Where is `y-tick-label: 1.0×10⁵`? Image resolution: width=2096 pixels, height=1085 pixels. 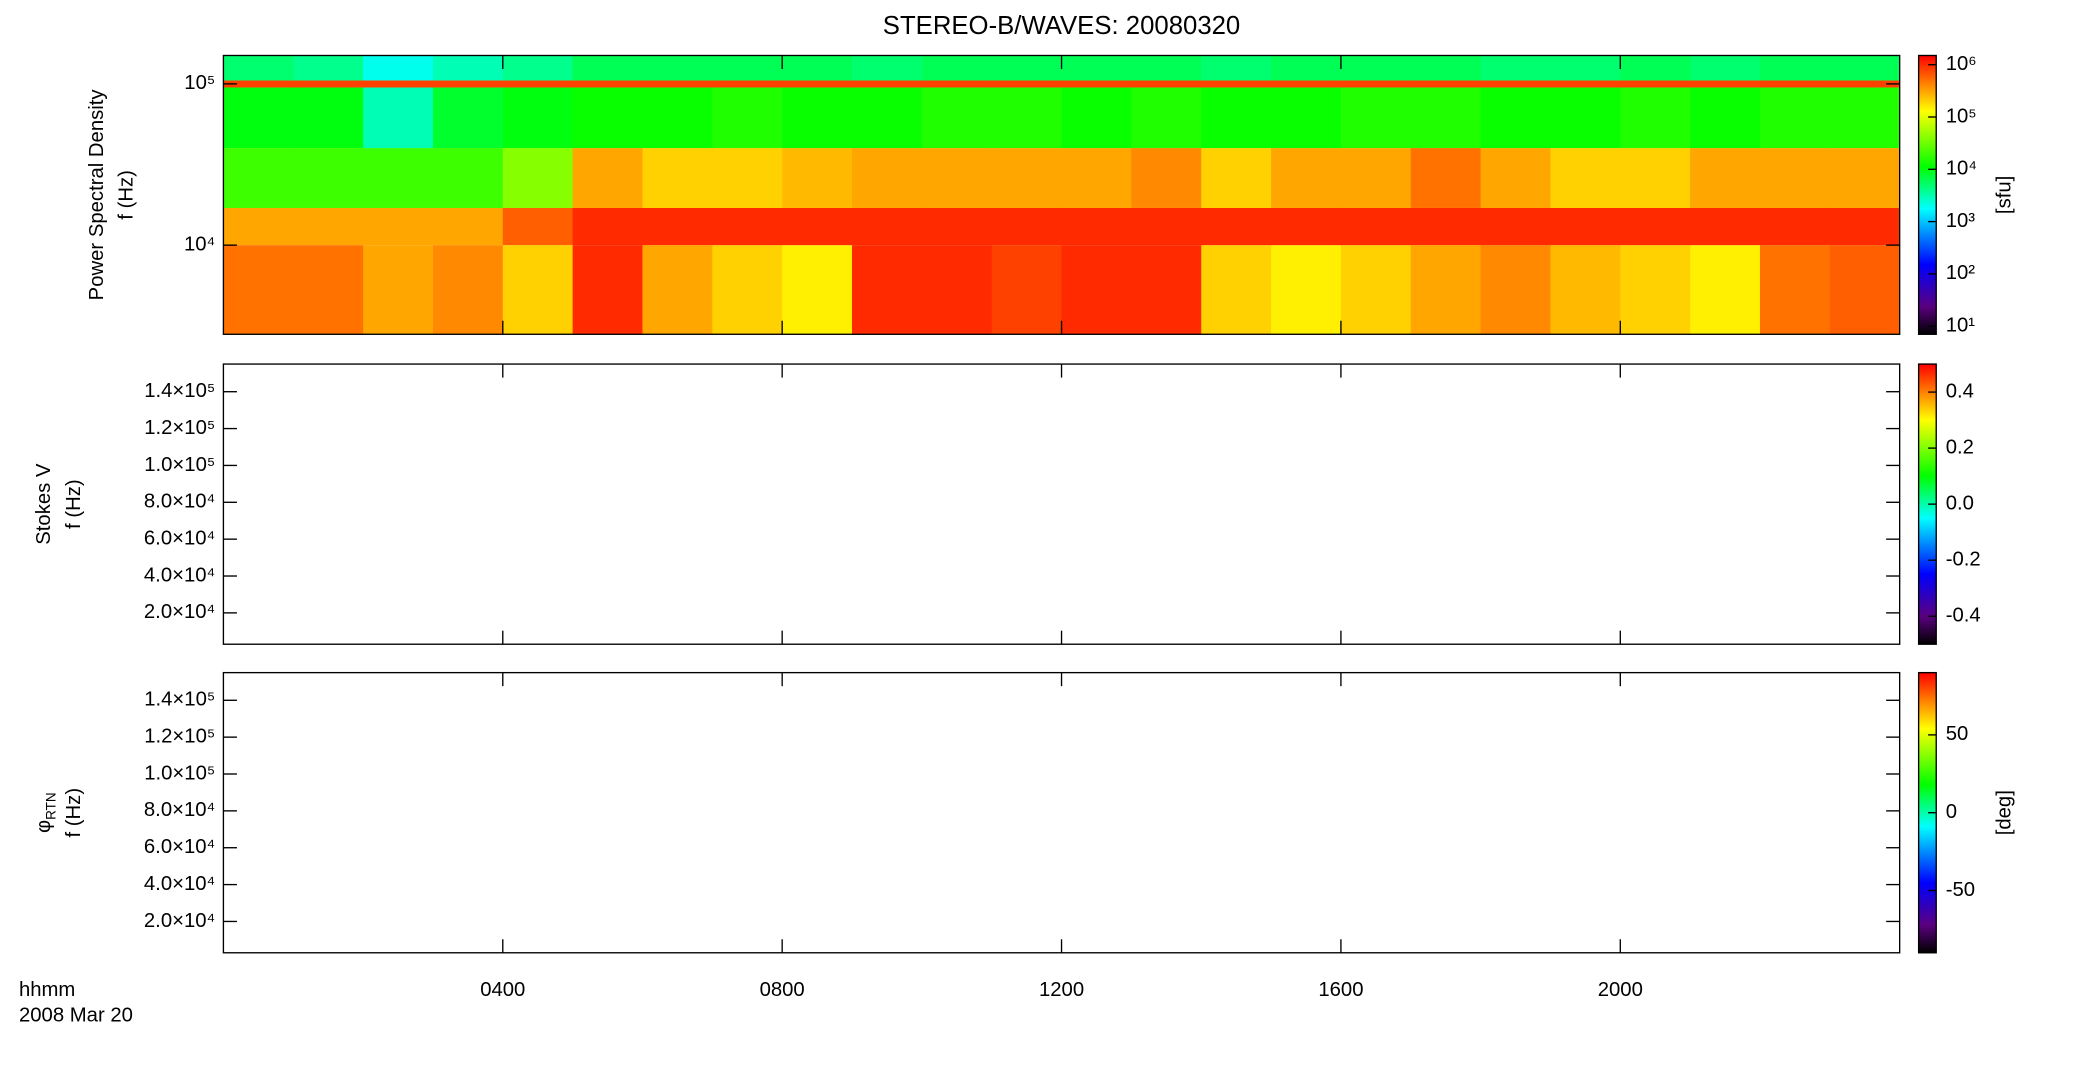
y-tick-label: 1.0×10⁵ is located at coordinates (179, 465).